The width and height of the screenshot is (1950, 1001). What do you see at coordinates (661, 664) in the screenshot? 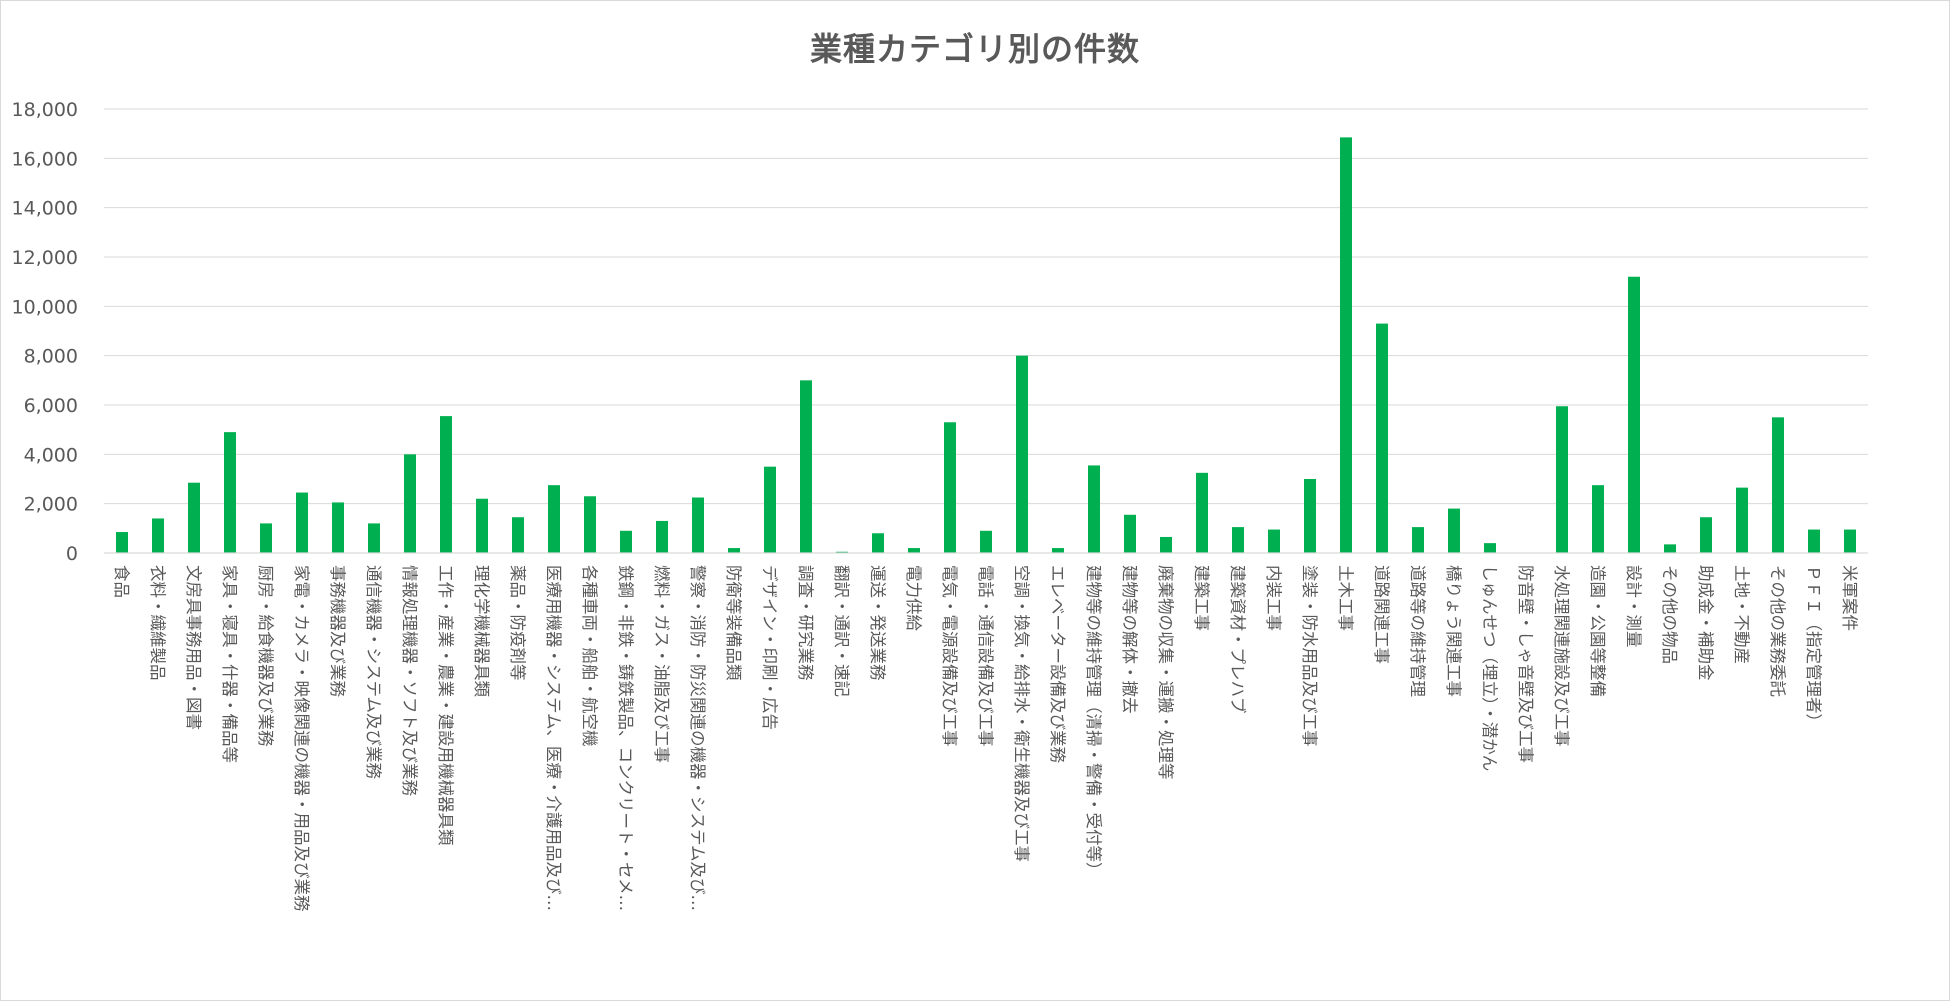
I see `x-category-label: 燃料・ガス・油脂及び工事` at bounding box center [661, 664].